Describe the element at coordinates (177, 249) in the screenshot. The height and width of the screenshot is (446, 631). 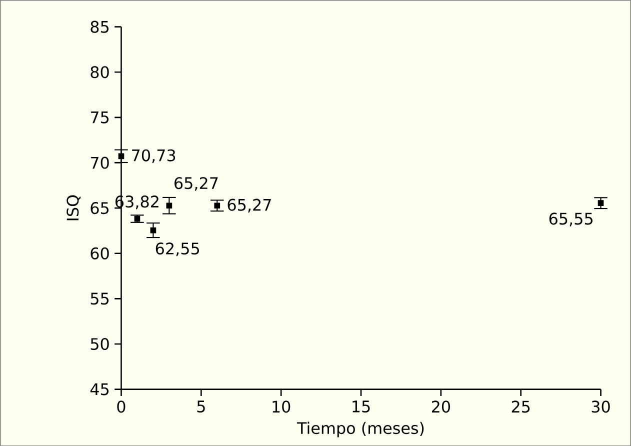
I see `data-label: 62,55` at that location.